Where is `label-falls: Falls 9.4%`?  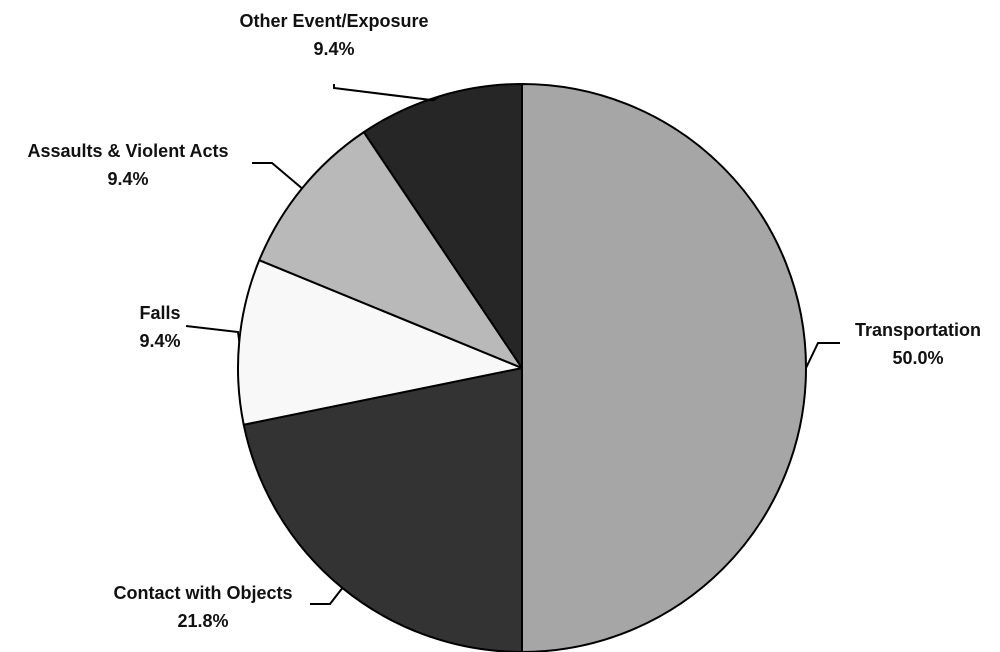
label-falls: Falls 9.4% is located at coordinates (159, 327).